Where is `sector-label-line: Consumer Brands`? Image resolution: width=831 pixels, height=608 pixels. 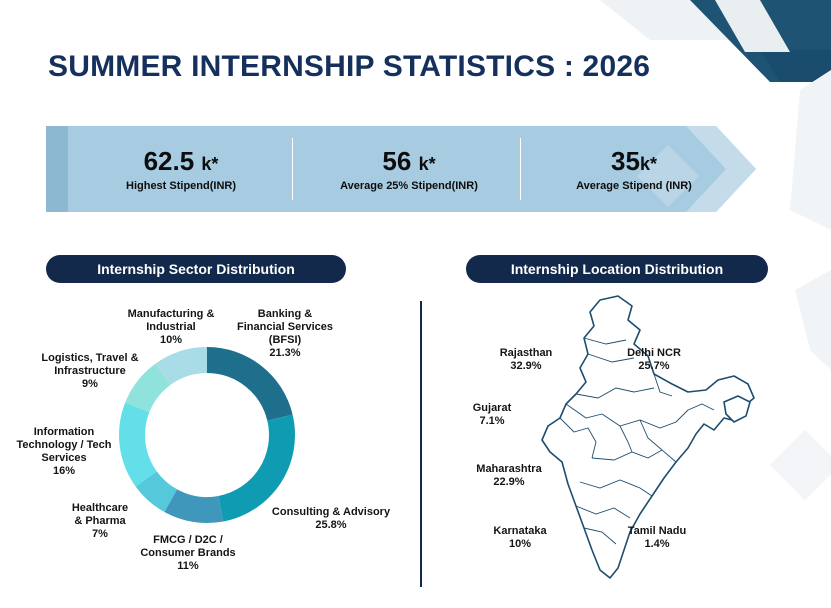 sector-label-line: Consumer Brands is located at coordinates (188, 553).